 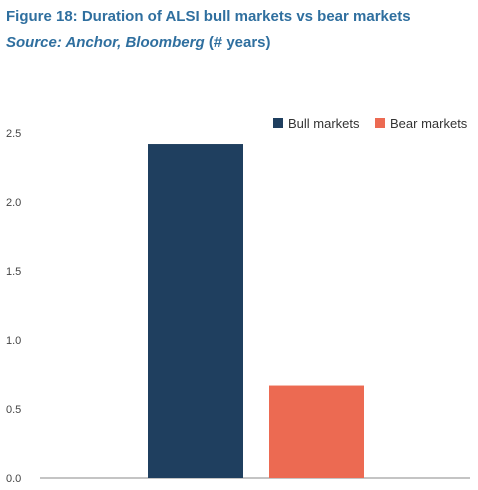 What do you see at coordinates (239, 42) in the screenshot?
I see `unit-label: (# years)` at bounding box center [239, 42].